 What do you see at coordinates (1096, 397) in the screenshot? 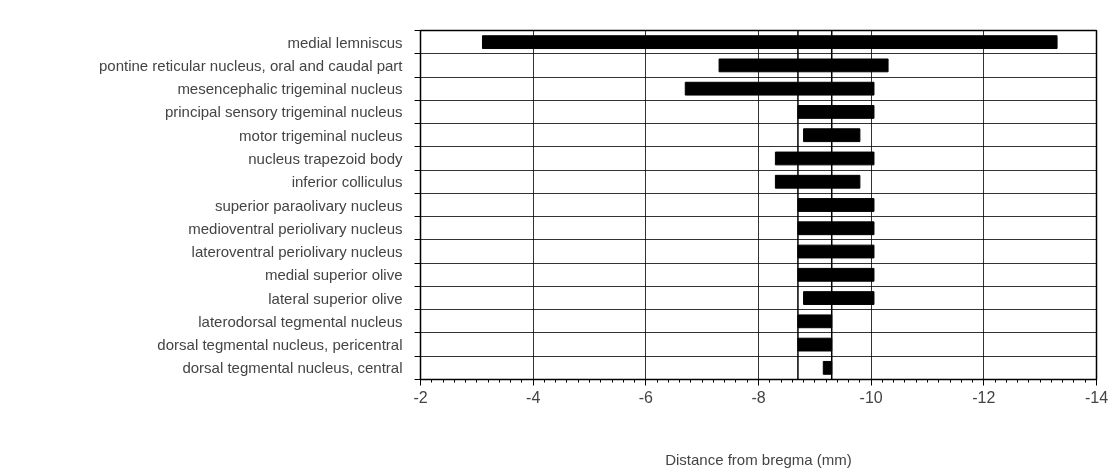
I see `x-tick-label: -14` at bounding box center [1096, 397].